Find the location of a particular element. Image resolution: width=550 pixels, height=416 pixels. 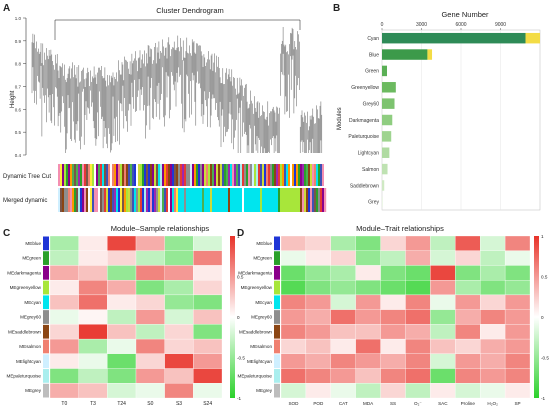

colorbar is located at coordinates (232, 317).